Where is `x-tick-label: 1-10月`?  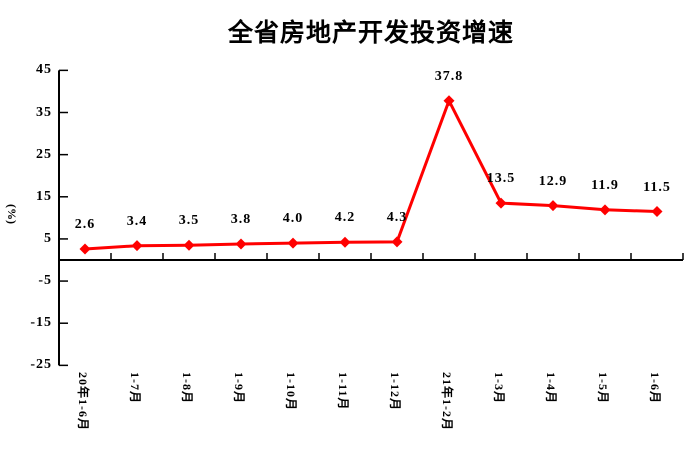 x-tick-label: 1-10月 is located at coordinates (291, 391).